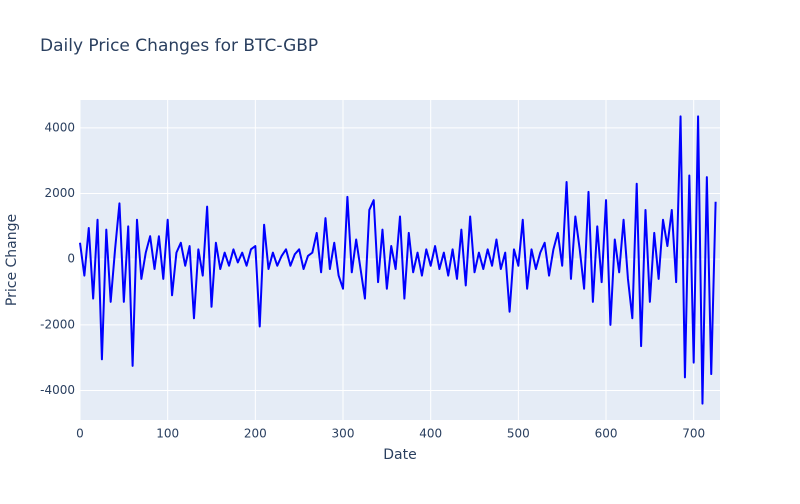  I want to click on x-tick-label: 700, so click(693, 434).